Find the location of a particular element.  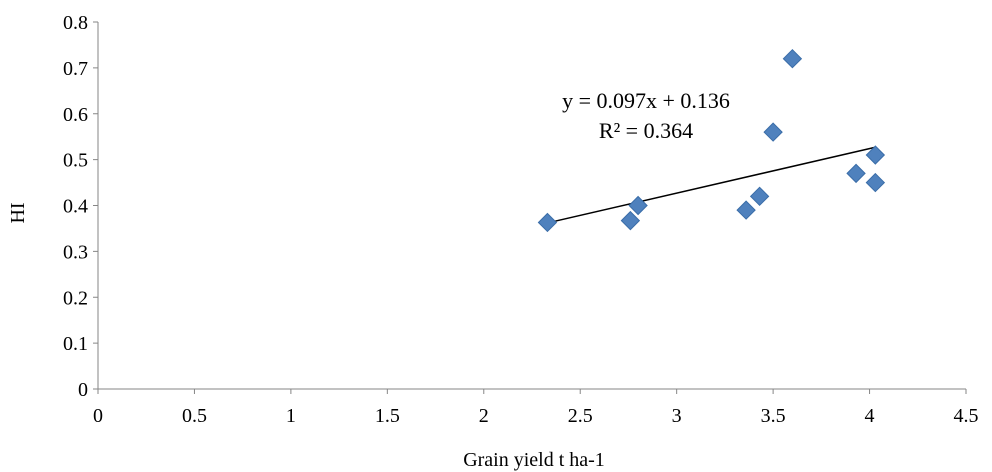

y-axis: 0 0.1 0.2 0.3 0.4 0.5 0.6 0.7 0.8 is located at coordinates (81, 206).